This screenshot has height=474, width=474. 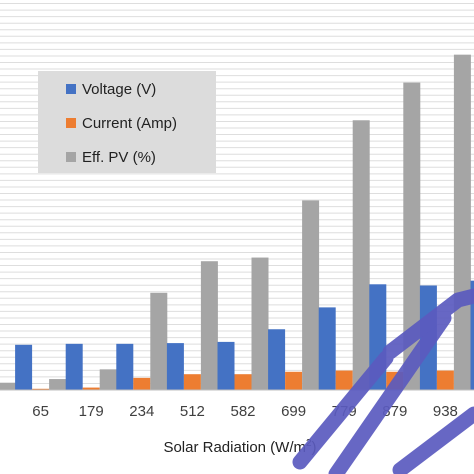 What do you see at coordinates (293, 411) in the screenshot?
I see `x-tick-label: 699` at bounding box center [293, 411].